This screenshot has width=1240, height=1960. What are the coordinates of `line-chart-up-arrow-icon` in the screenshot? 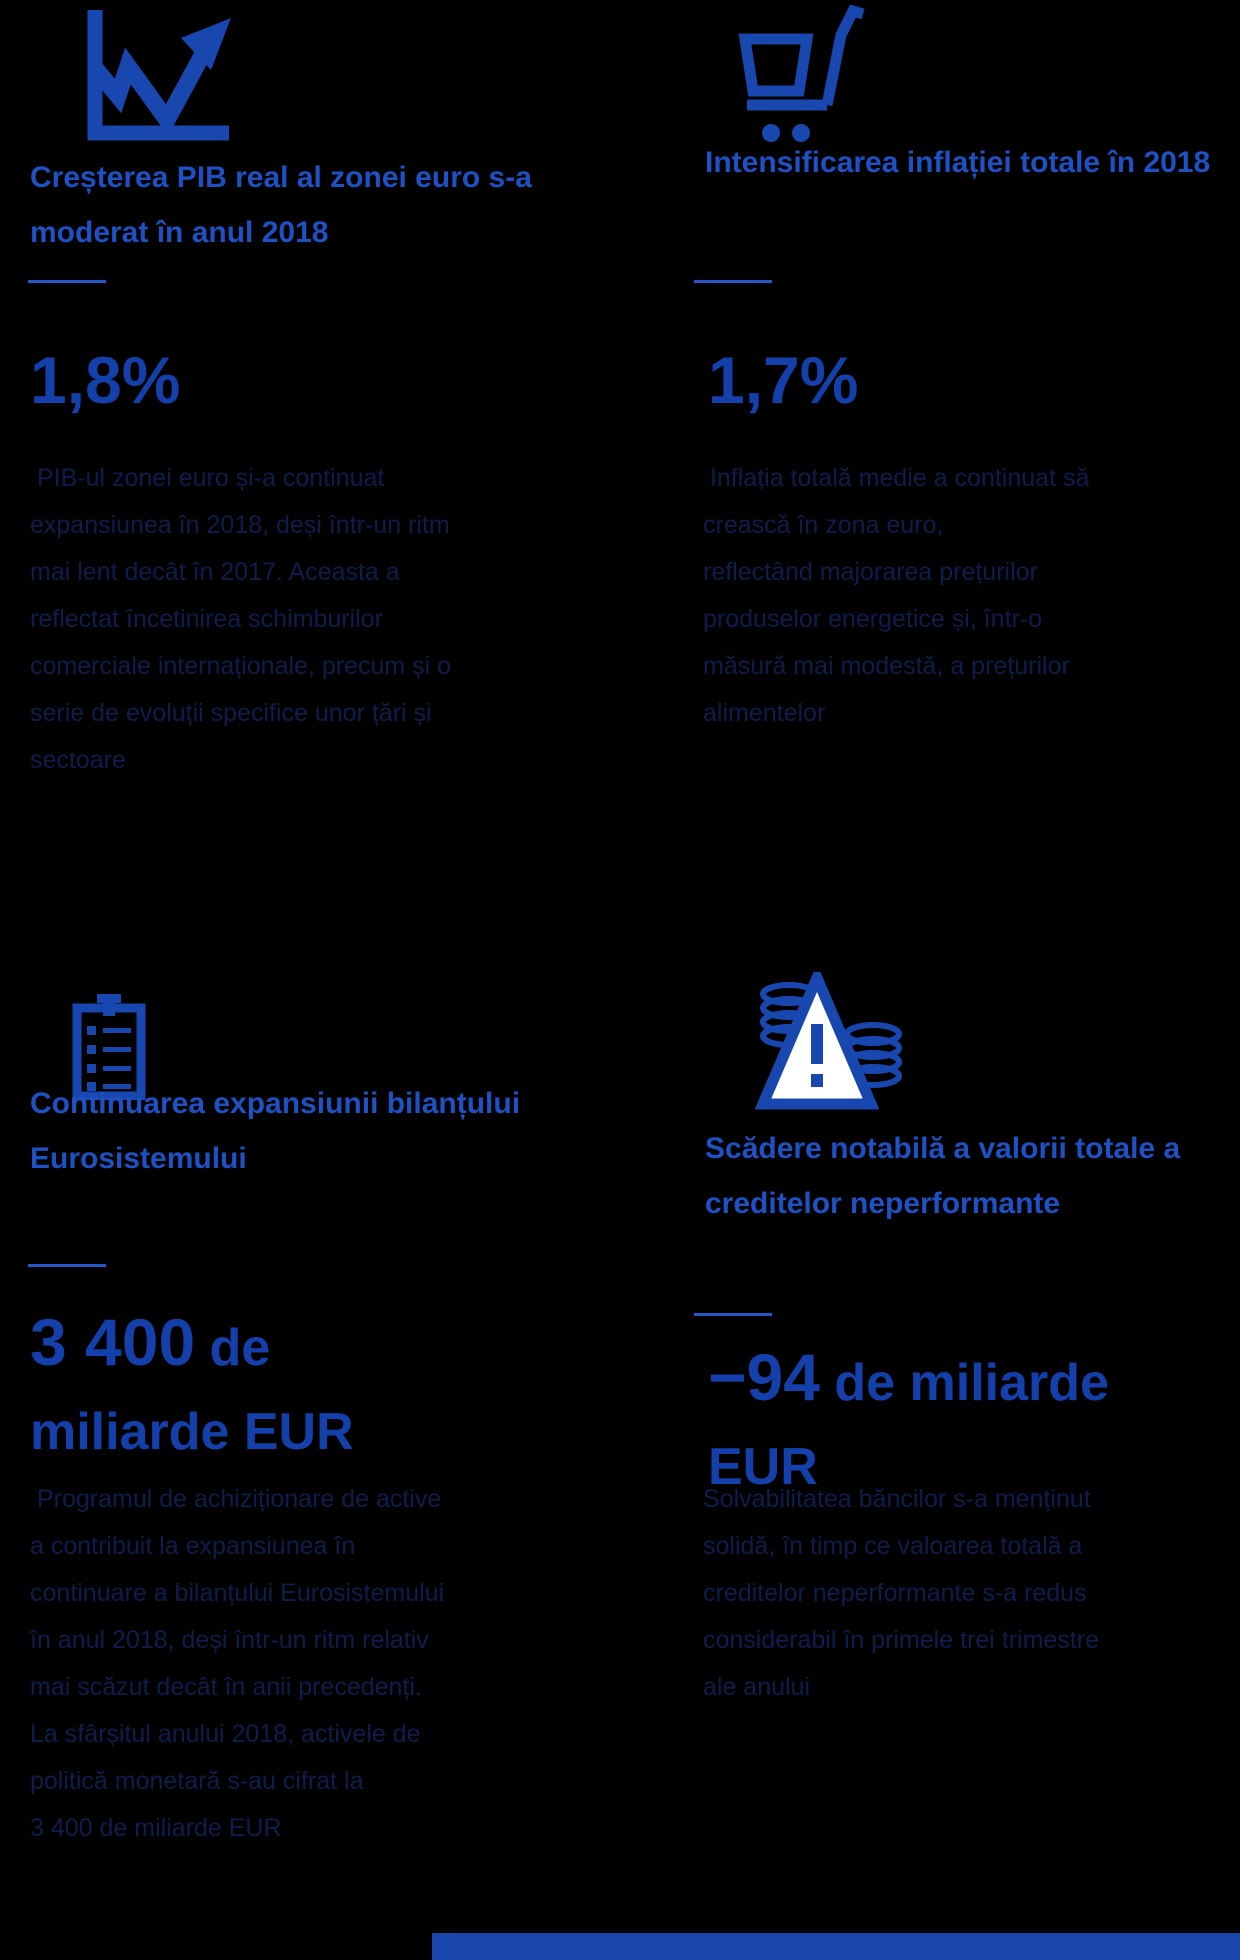 It's located at (159, 77).